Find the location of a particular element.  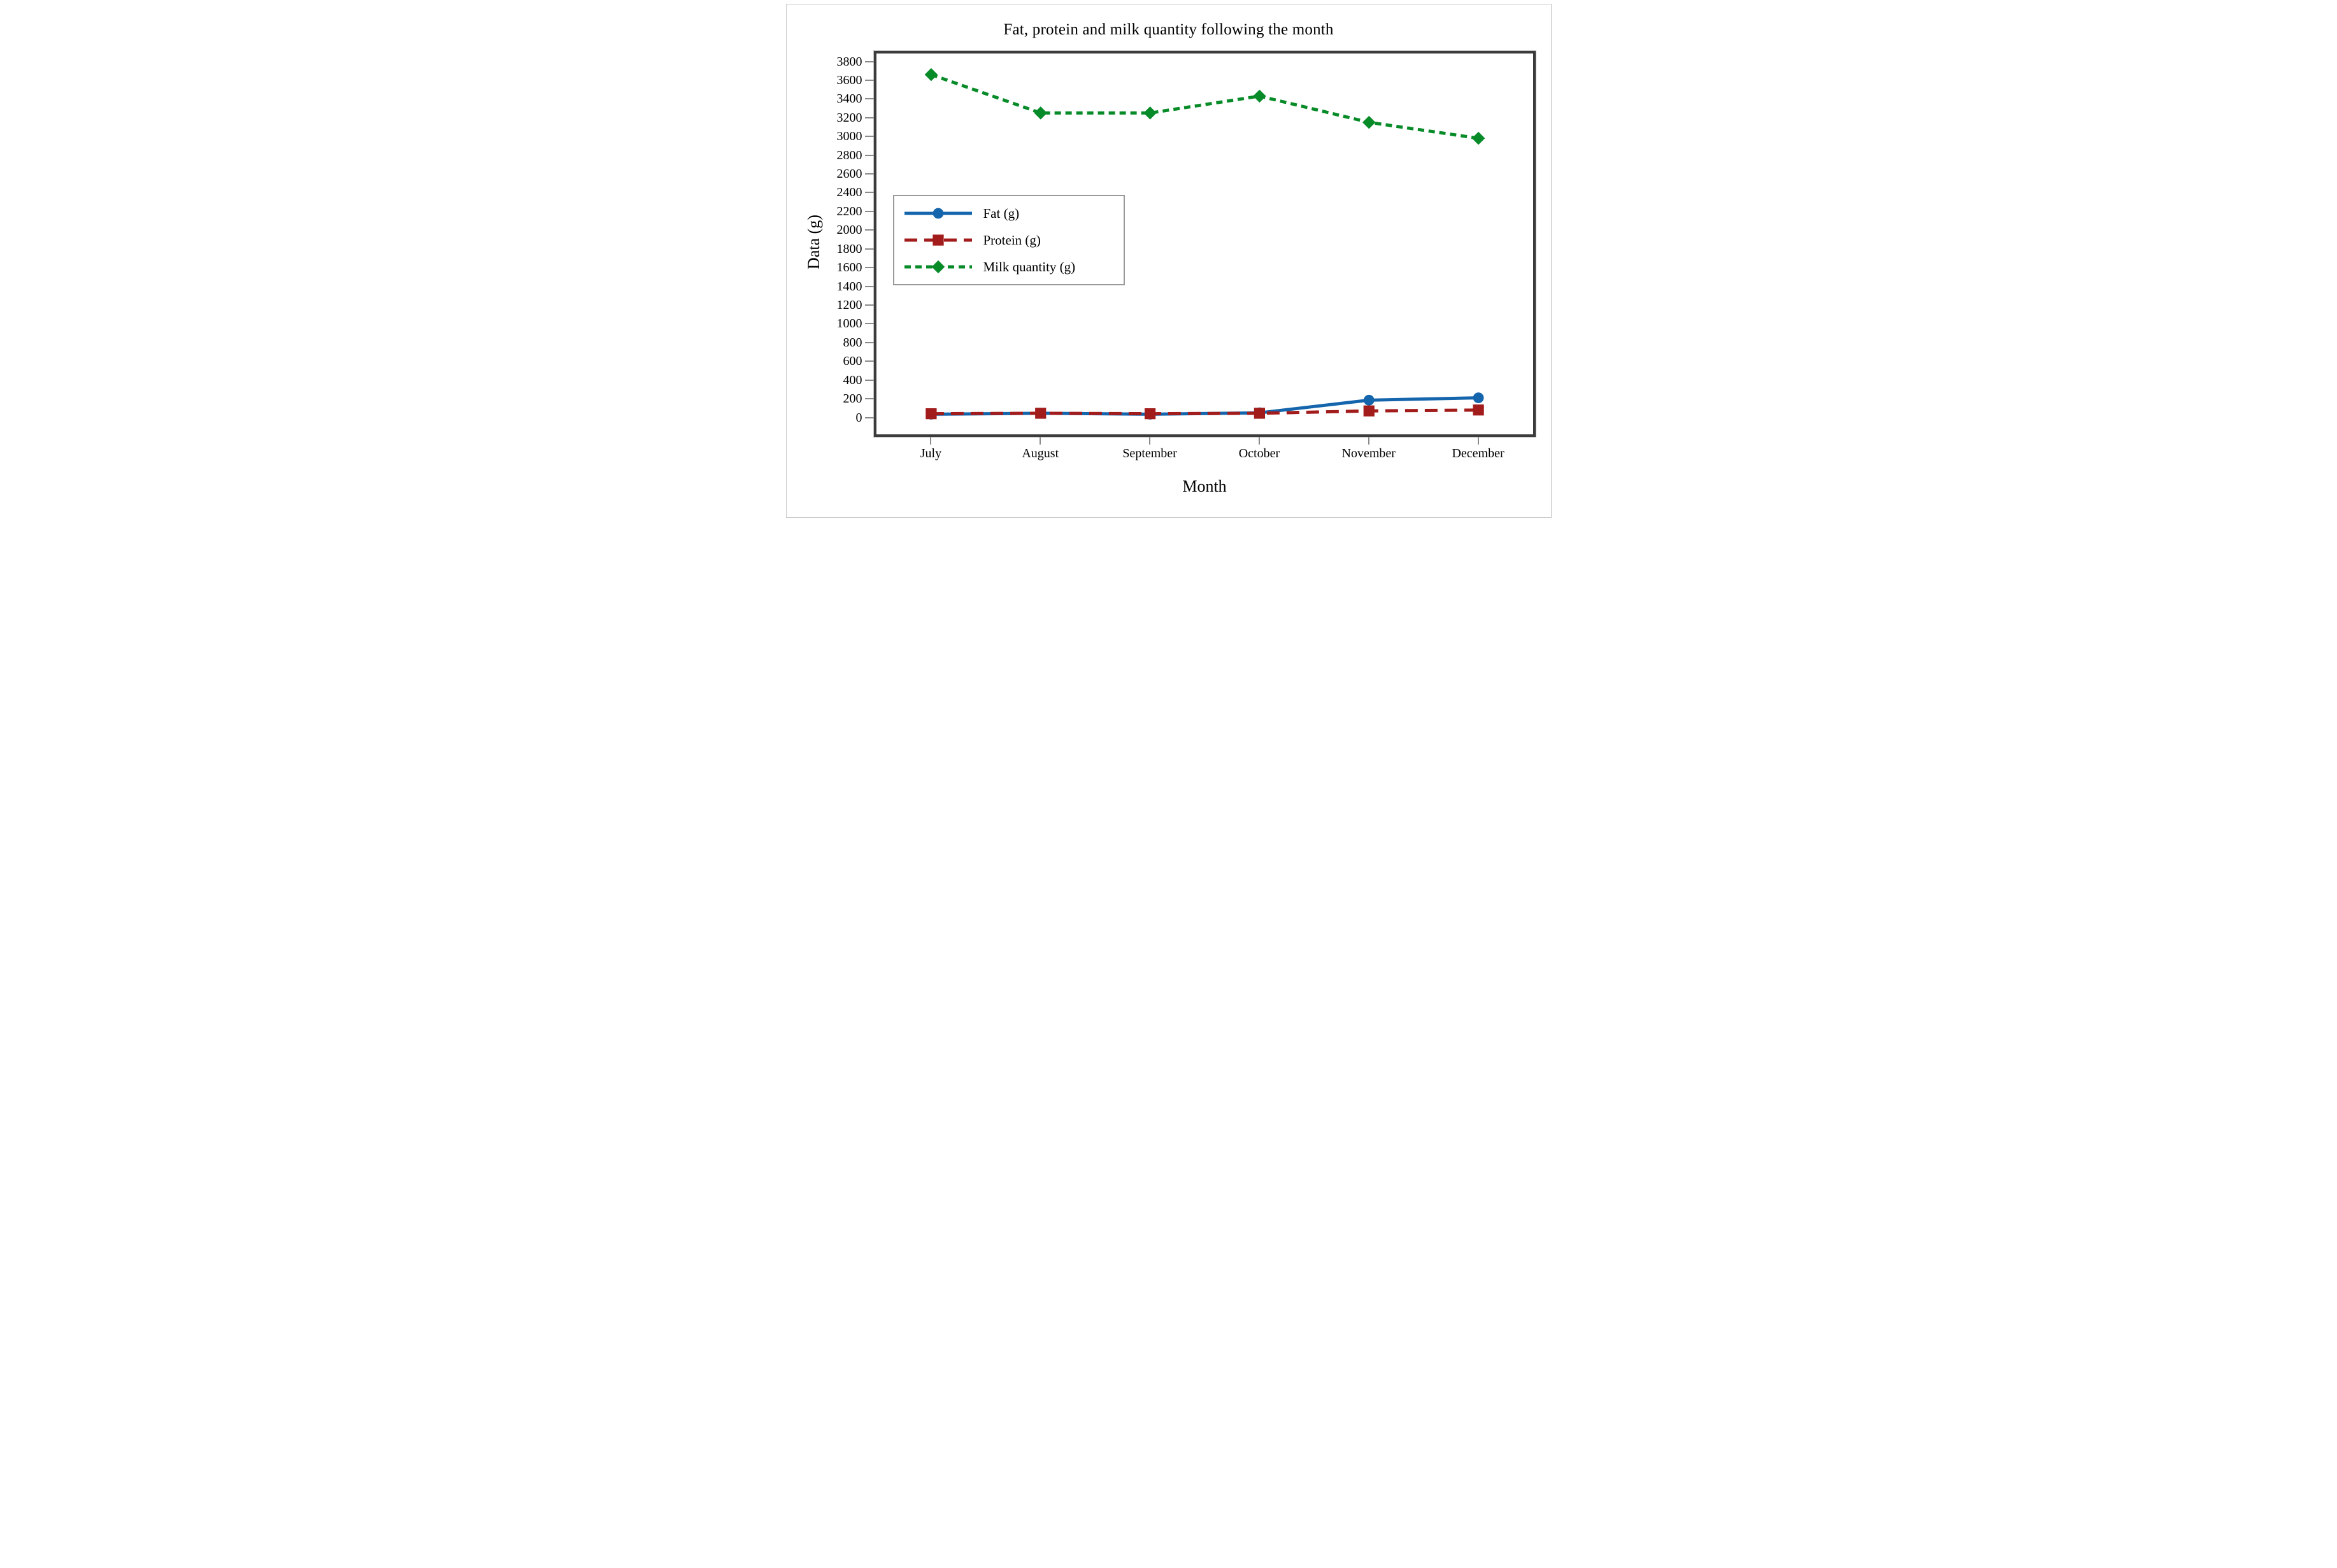

x-tick-label: November is located at coordinates (1368, 453).